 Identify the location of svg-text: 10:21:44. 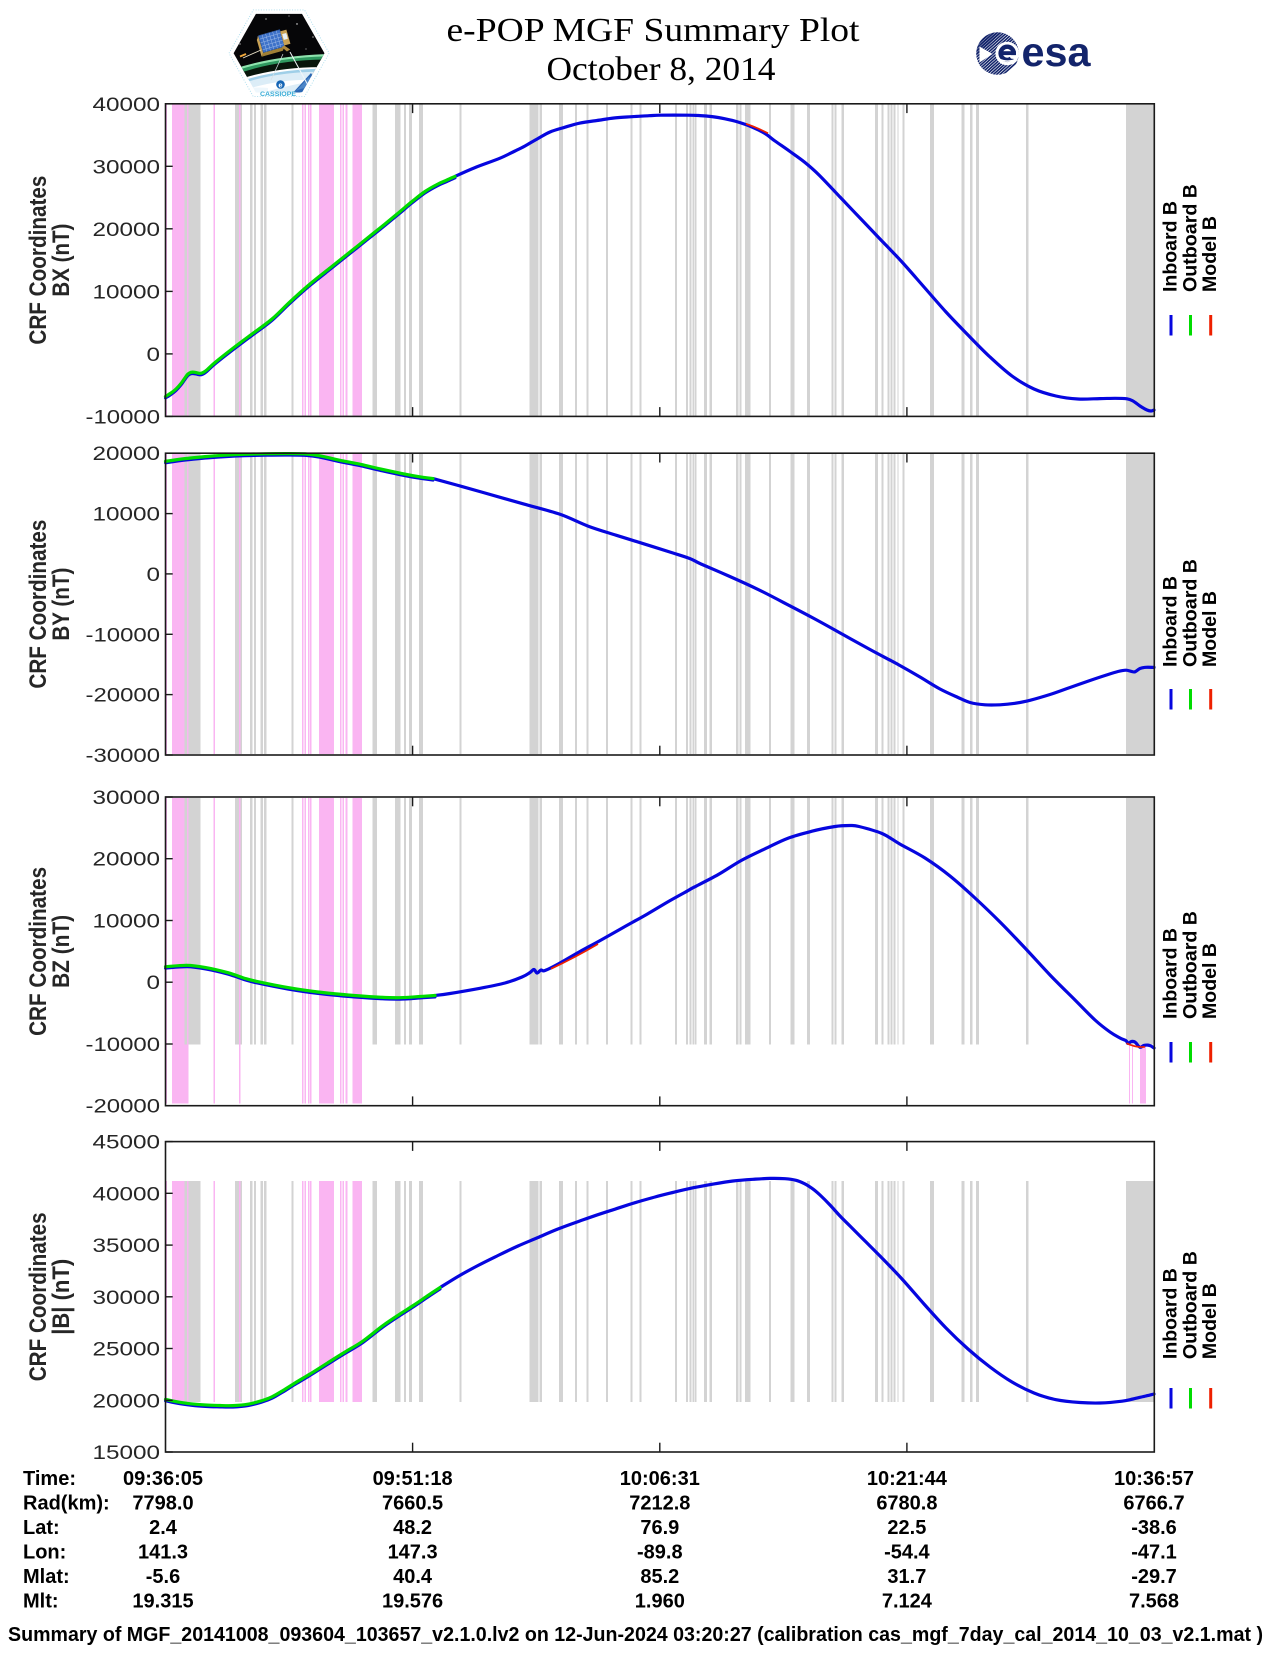
(907, 1479).